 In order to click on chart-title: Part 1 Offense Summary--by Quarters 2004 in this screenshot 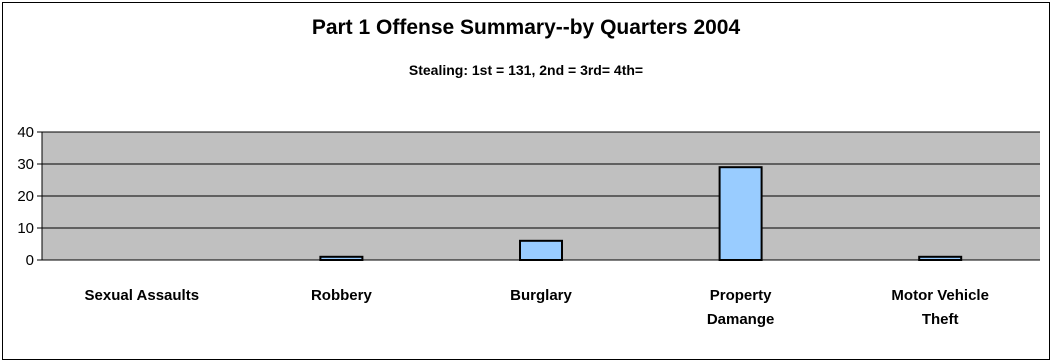, I will do `click(526, 27)`.